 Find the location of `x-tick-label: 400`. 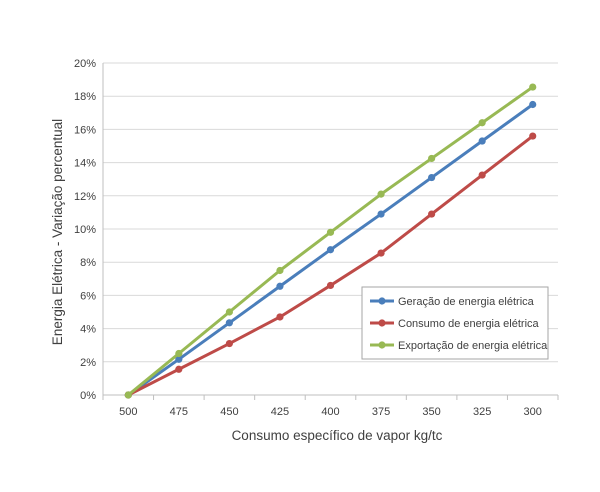

x-tick-label: 400 is located at coordinates (330, 412).